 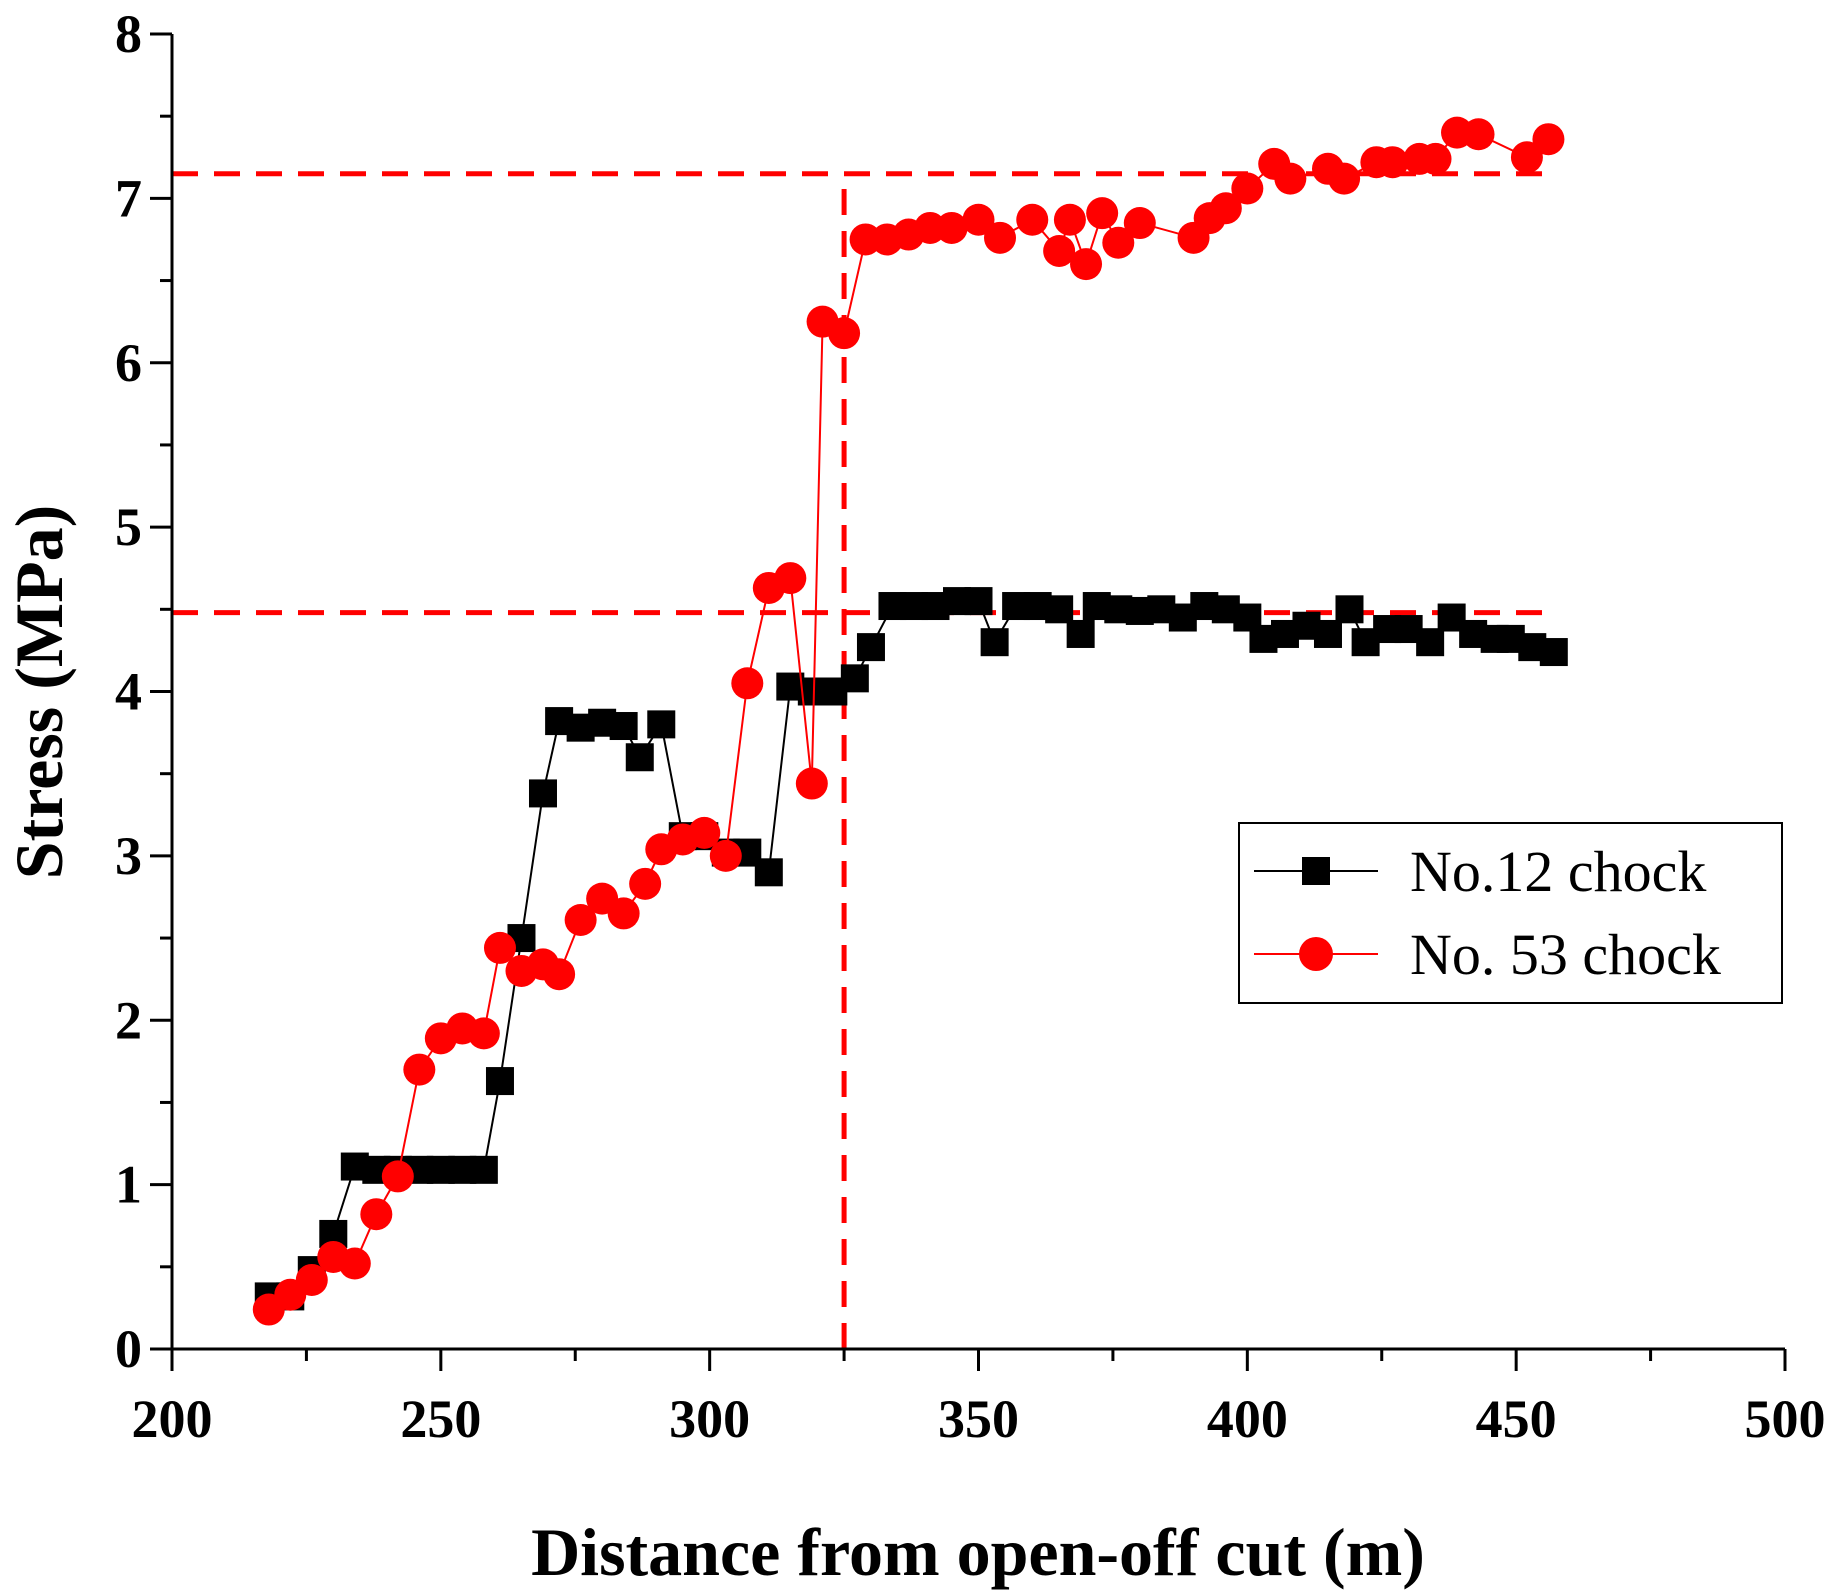 What do you see at coordinates (709, 1419) in the screenshot?
I see `x-tick-label: 300` at bounding box center [709, 1419].